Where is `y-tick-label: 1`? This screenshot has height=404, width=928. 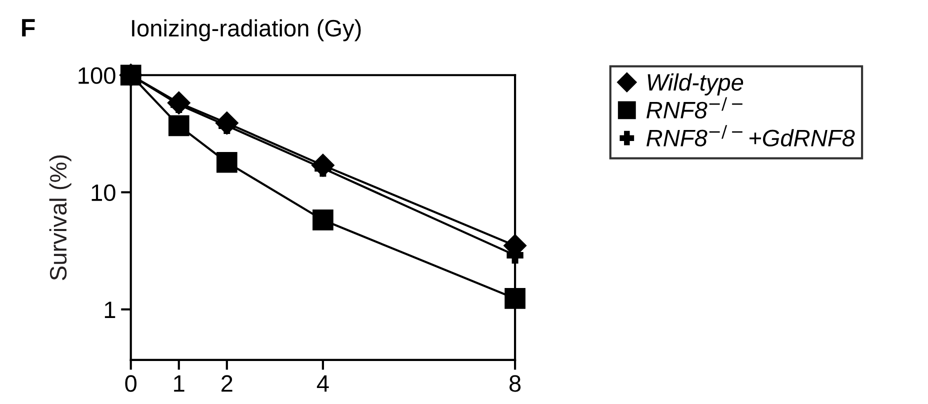 y-tick-label: 1 is located at coordinates (110, 310).